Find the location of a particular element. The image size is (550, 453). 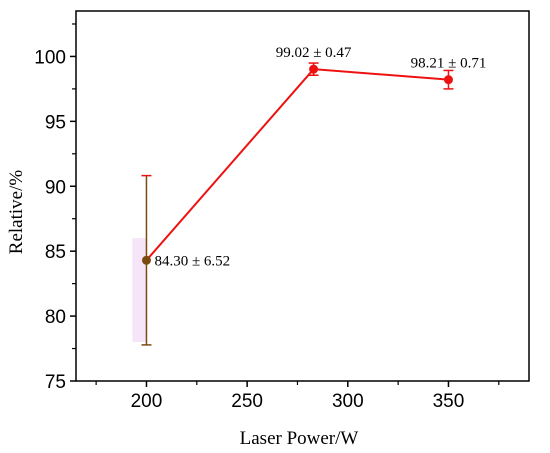

y-tick-label: 80 is located at coordinates (55, 317).